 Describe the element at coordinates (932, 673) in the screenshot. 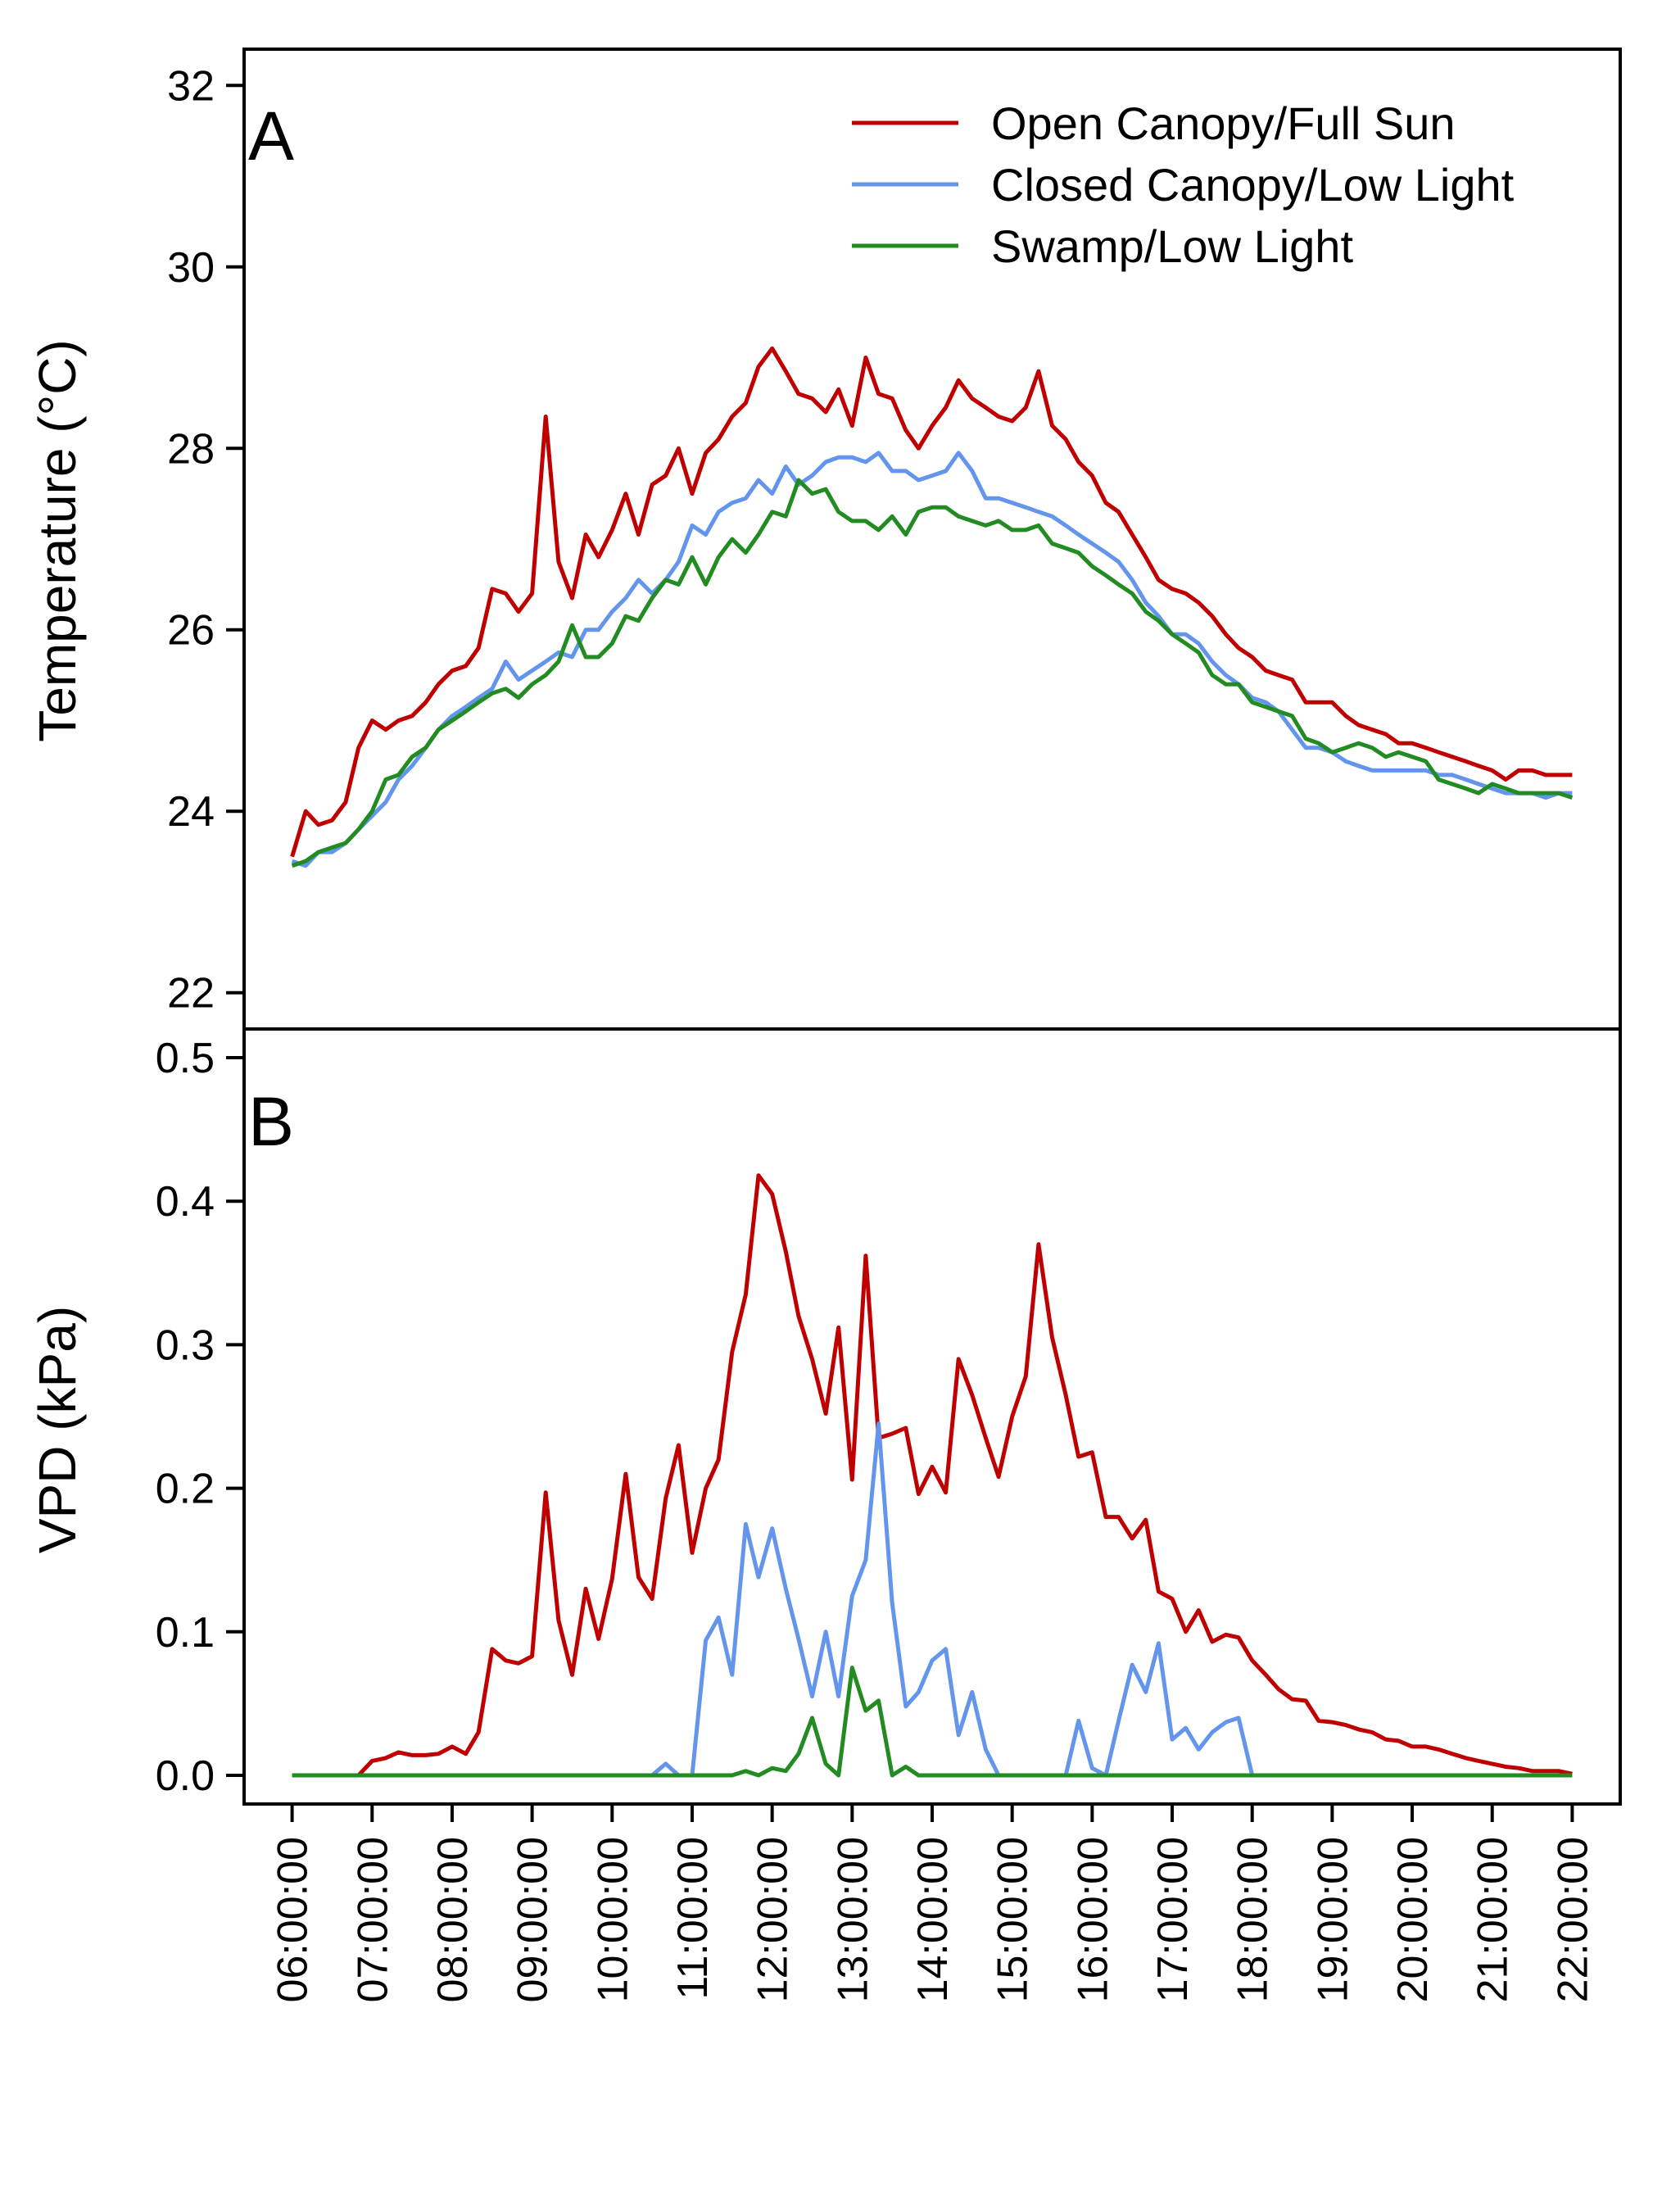

I see `temperature-series-line-swamp` at that location.